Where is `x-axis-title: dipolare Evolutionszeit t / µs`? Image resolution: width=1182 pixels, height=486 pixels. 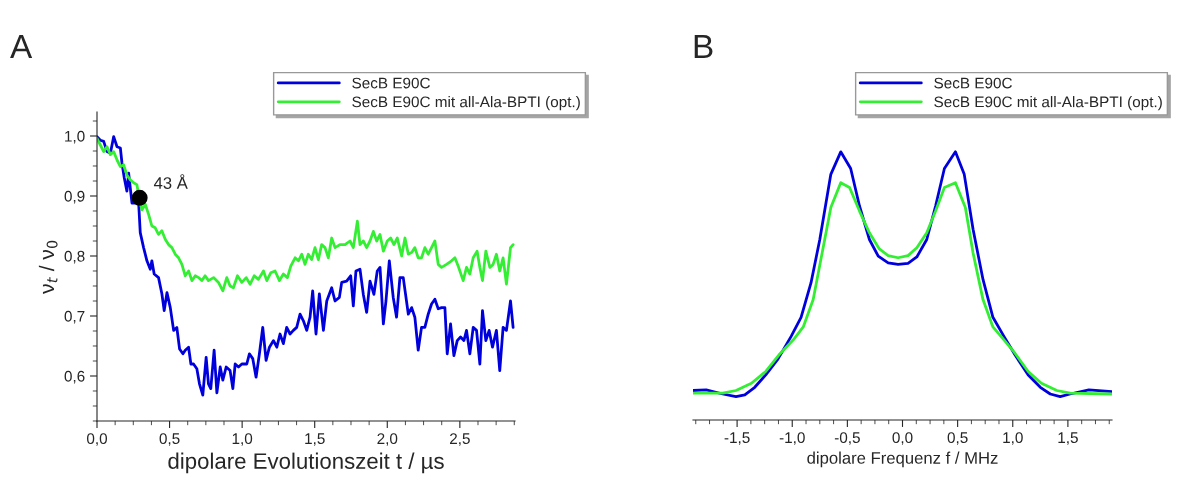 x-axis-title: dipolare Evolutionszeit t / µs is located at coordinates (306, 463).